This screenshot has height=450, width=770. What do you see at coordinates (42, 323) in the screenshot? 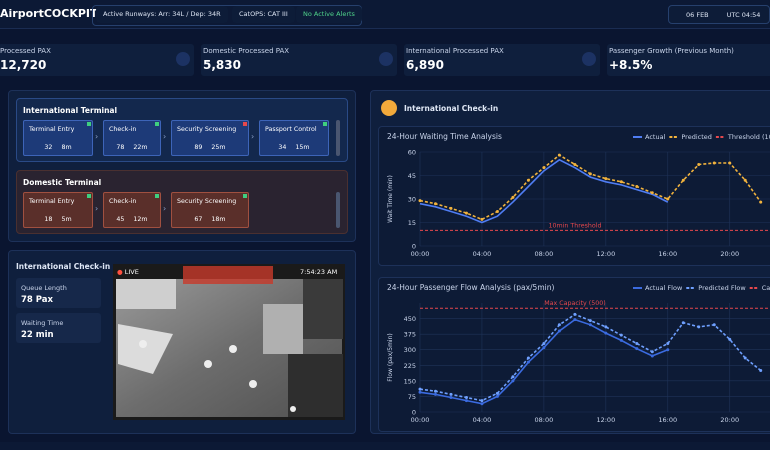
I see `wait-label: Waiting Time` at bounding box center [42, 323].